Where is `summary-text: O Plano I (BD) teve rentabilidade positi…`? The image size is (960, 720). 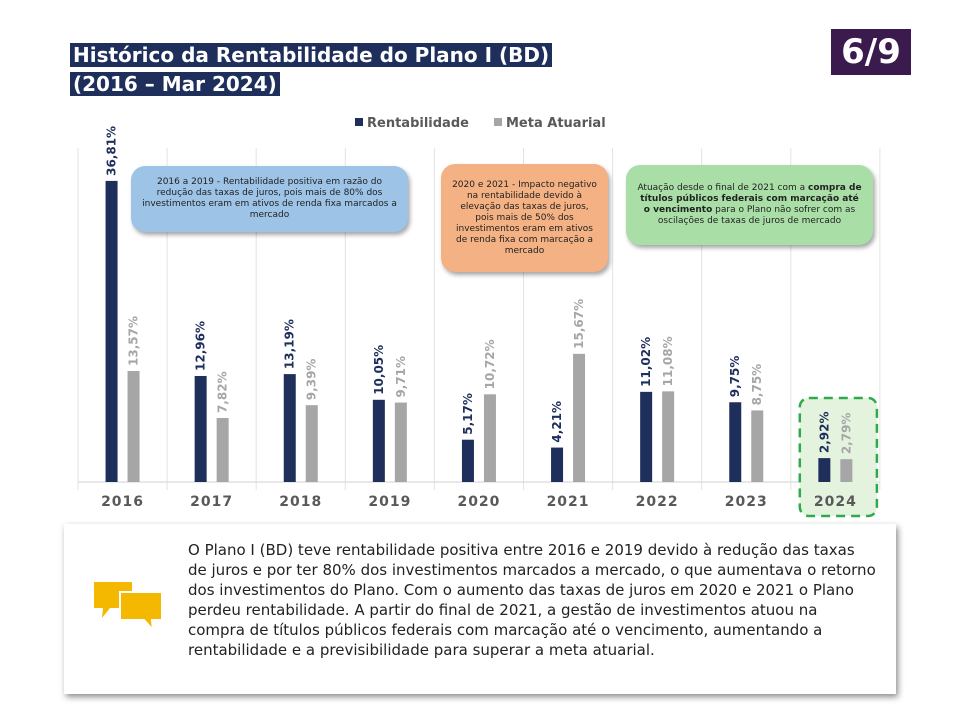 summary-text: O Plano I (BD) teve rentabilidade positi… is located at coordinates (532, 600).